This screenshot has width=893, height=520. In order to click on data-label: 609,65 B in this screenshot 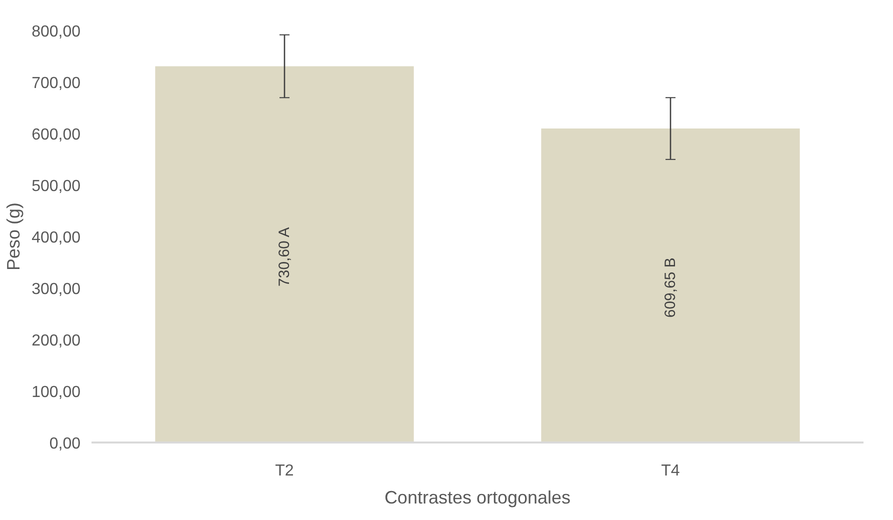, I will do `click(670, 288)`.